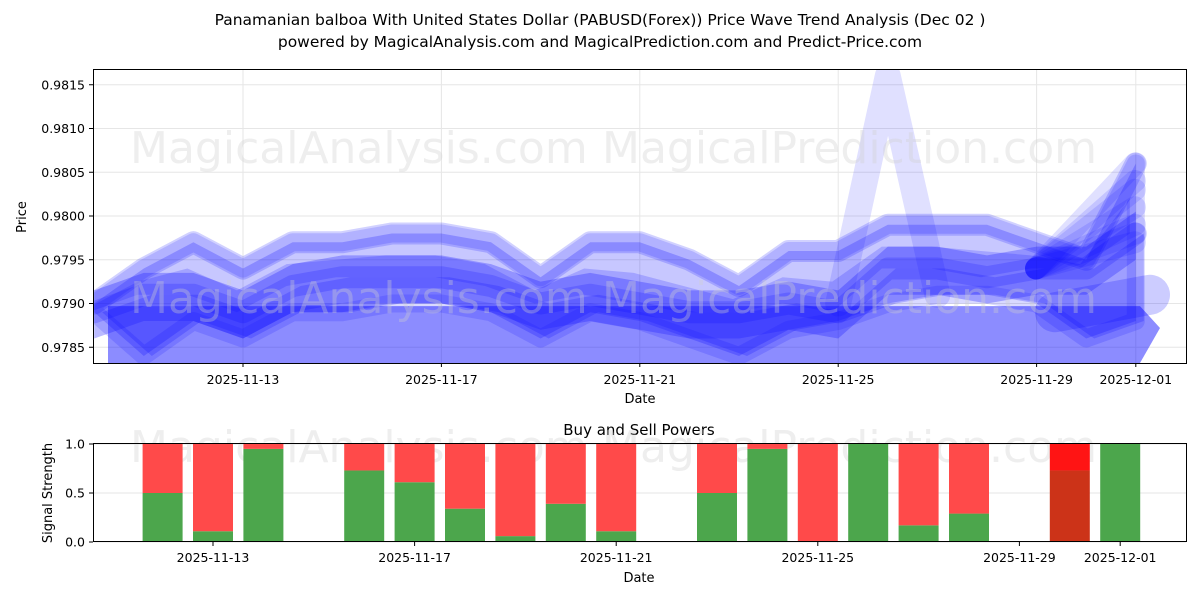  I want to click on price-y-tick: 0.9815, so click(63, 84).